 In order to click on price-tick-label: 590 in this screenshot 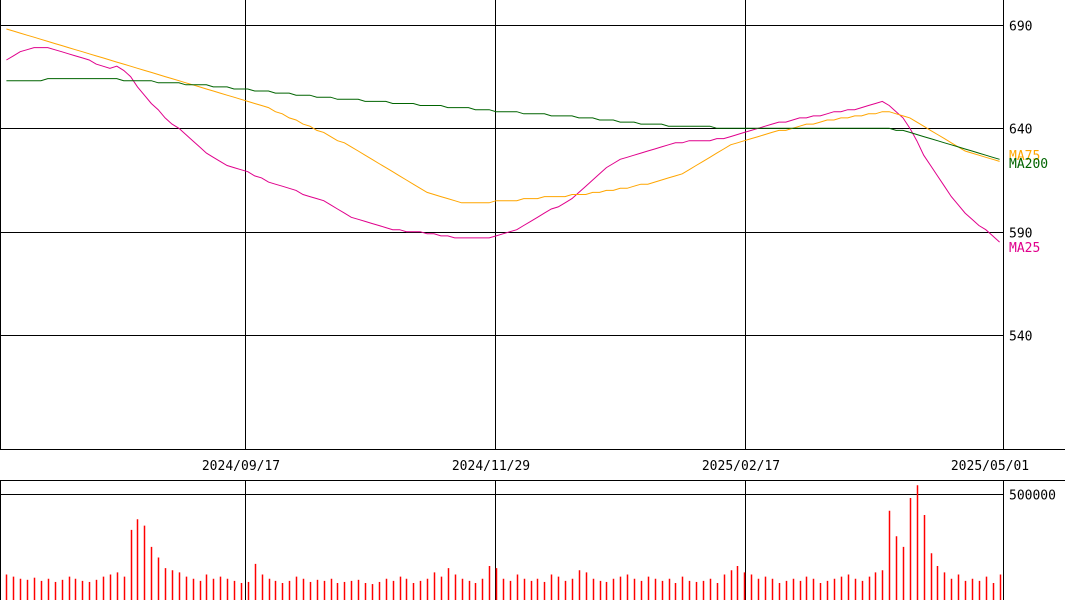, I will do `click(1020, 234)`.